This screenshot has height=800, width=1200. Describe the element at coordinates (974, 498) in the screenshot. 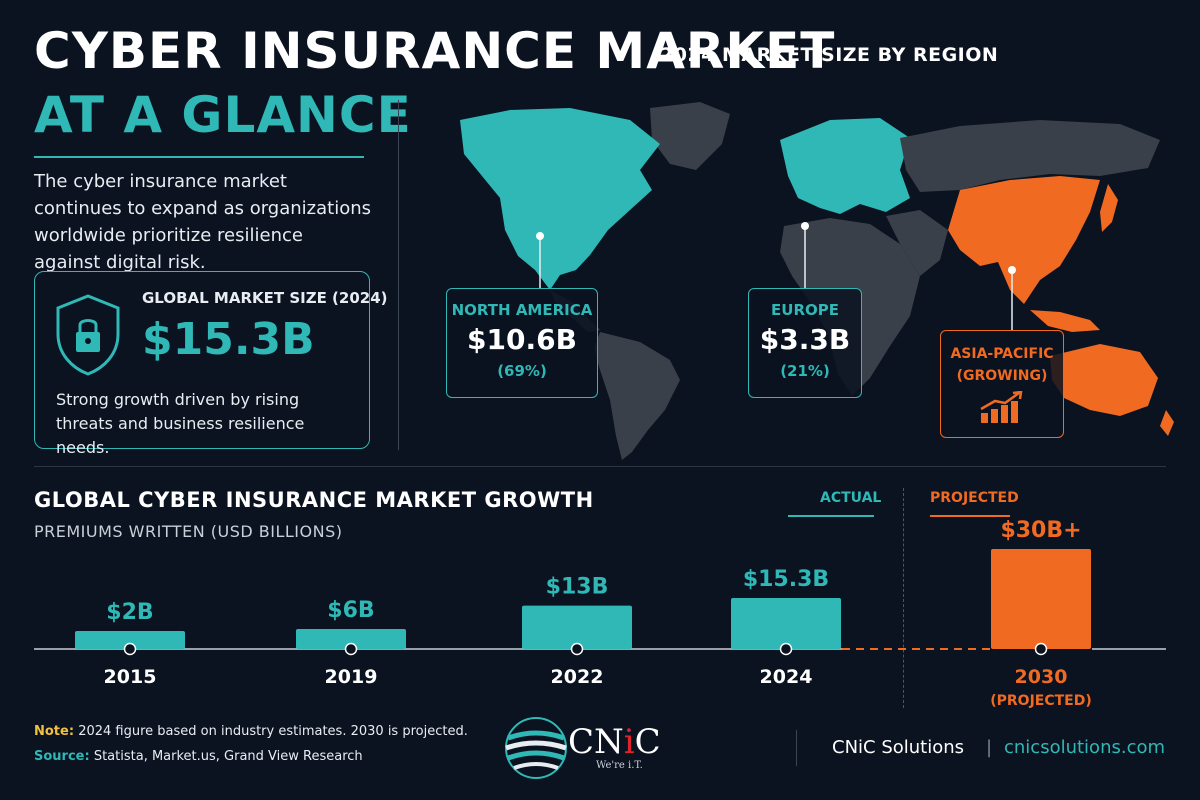

I see `projected-legend-label: PROJECTED` at that location.